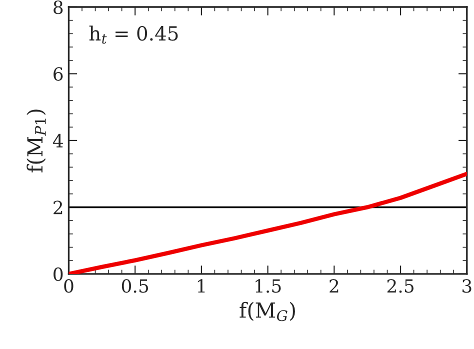 This screenshot has height=349, width=474. What do you see at coordinates (400, 286) in the screenshot?
I see `x-tick-label: 2.5` at bounding box center [400, 286].